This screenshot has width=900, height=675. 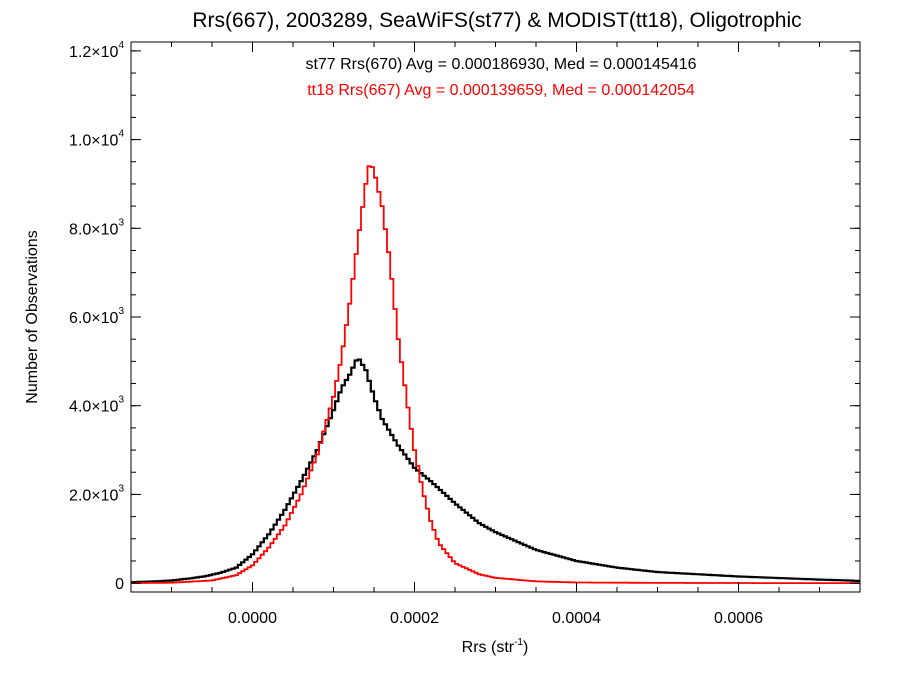 I want to click on y-tick-label: 8.0×10³, so click(x=96, y=227).